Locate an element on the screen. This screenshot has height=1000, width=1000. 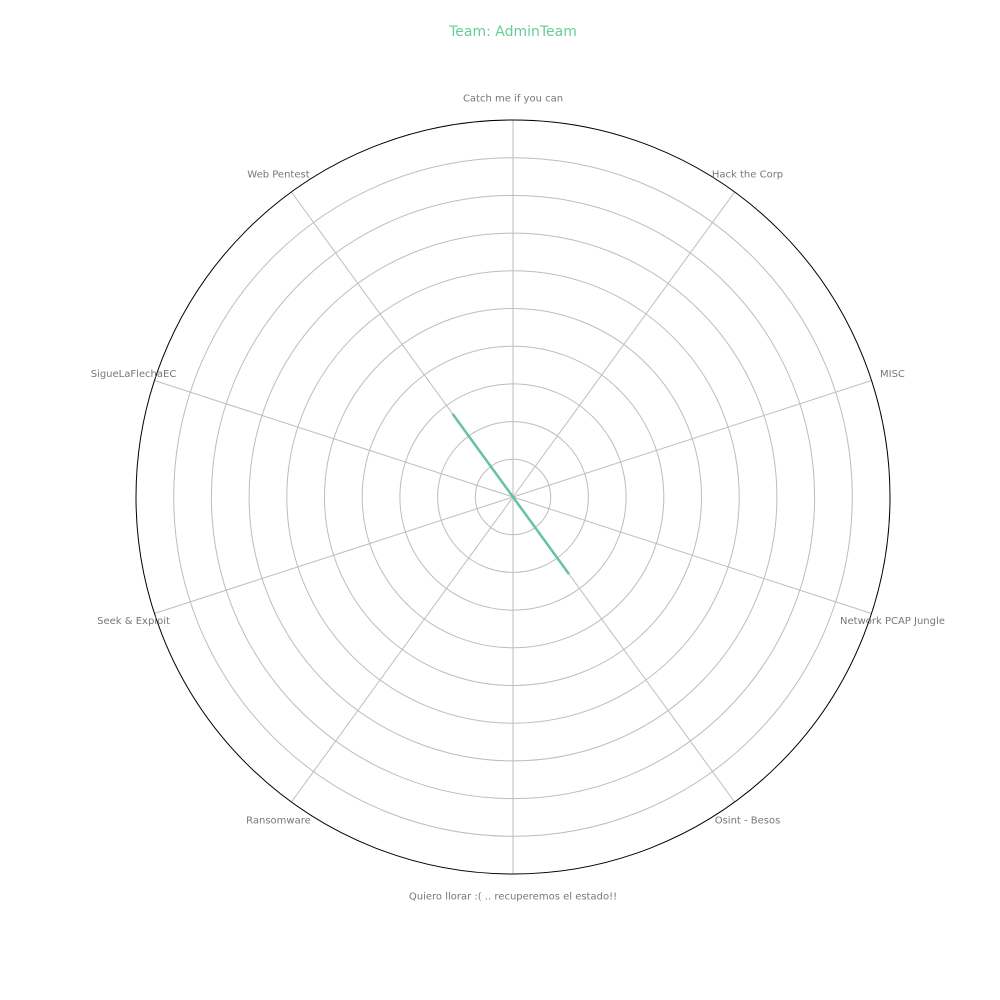
series-layer is located at coordinates (510, 494).